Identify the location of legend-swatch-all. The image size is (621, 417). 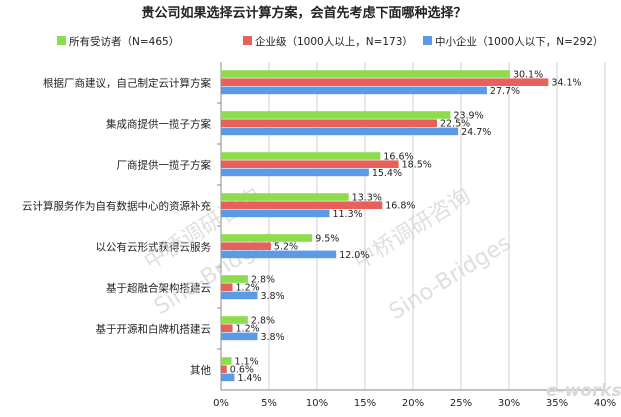
(61, 40).